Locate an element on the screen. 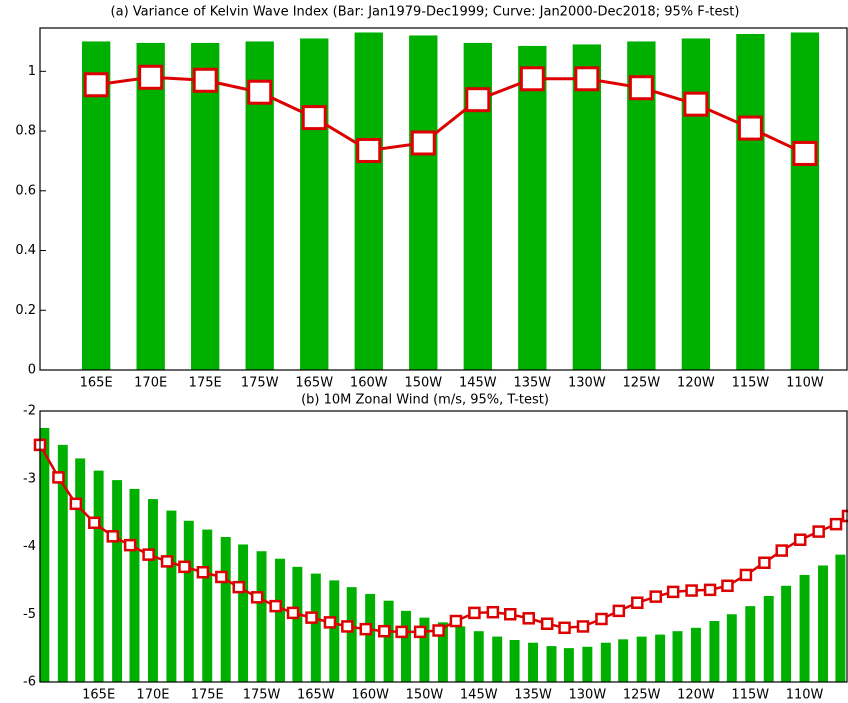 This screenshot has height=703, width=848. x-tick-label: 165E is located at coordinates (98, 695).